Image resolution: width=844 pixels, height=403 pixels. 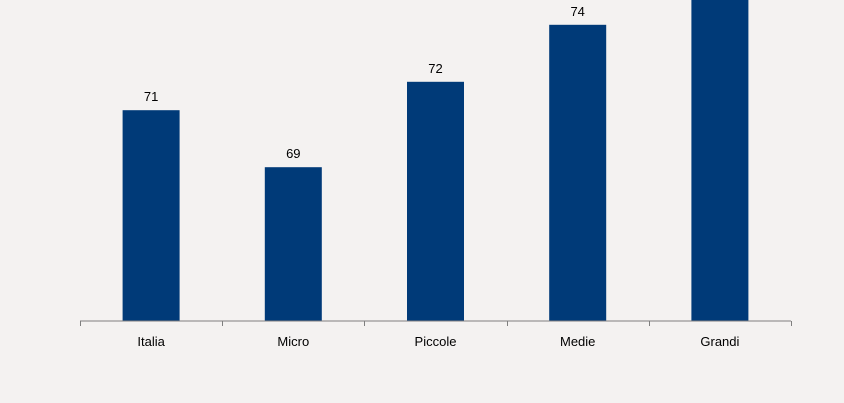 I want to click on bar-grandi, so click(x=720, y=161).